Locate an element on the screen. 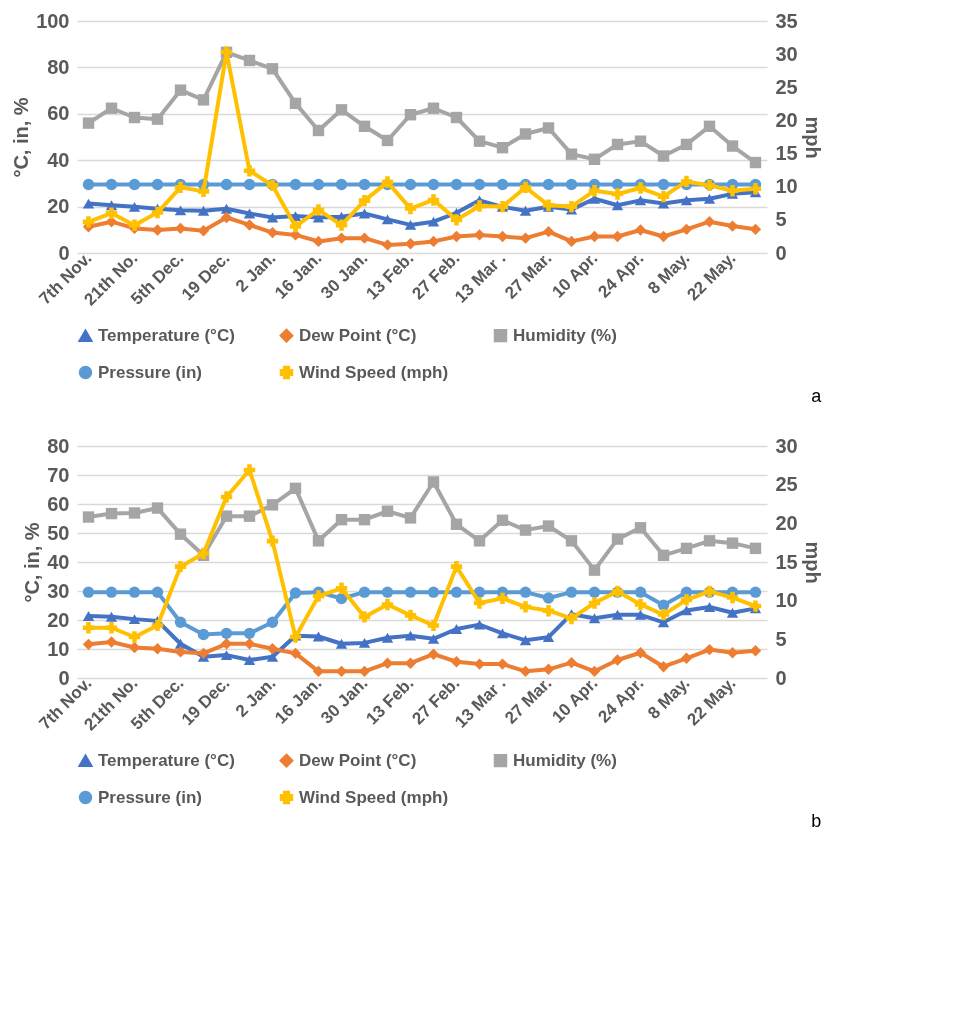 This screenshot has width=958, height=1022. y-tick-label: 10 is located at coordinates (58, 648).